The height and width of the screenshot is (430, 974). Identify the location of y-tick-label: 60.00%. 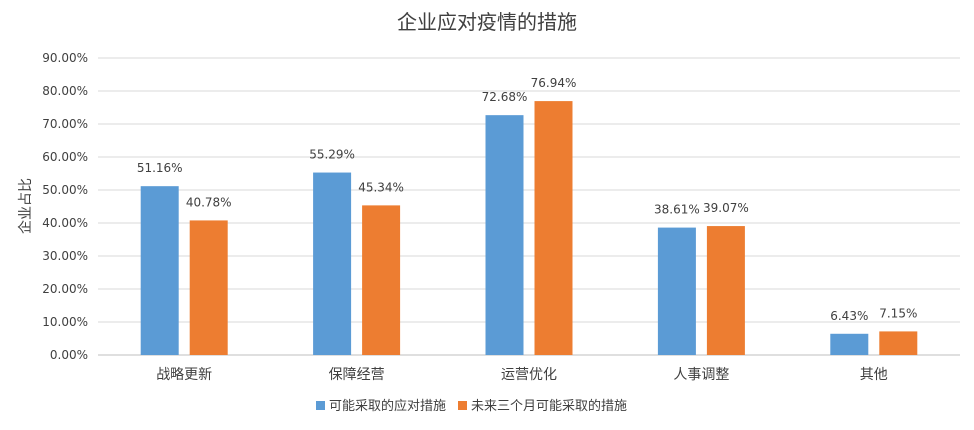
(65, 157).